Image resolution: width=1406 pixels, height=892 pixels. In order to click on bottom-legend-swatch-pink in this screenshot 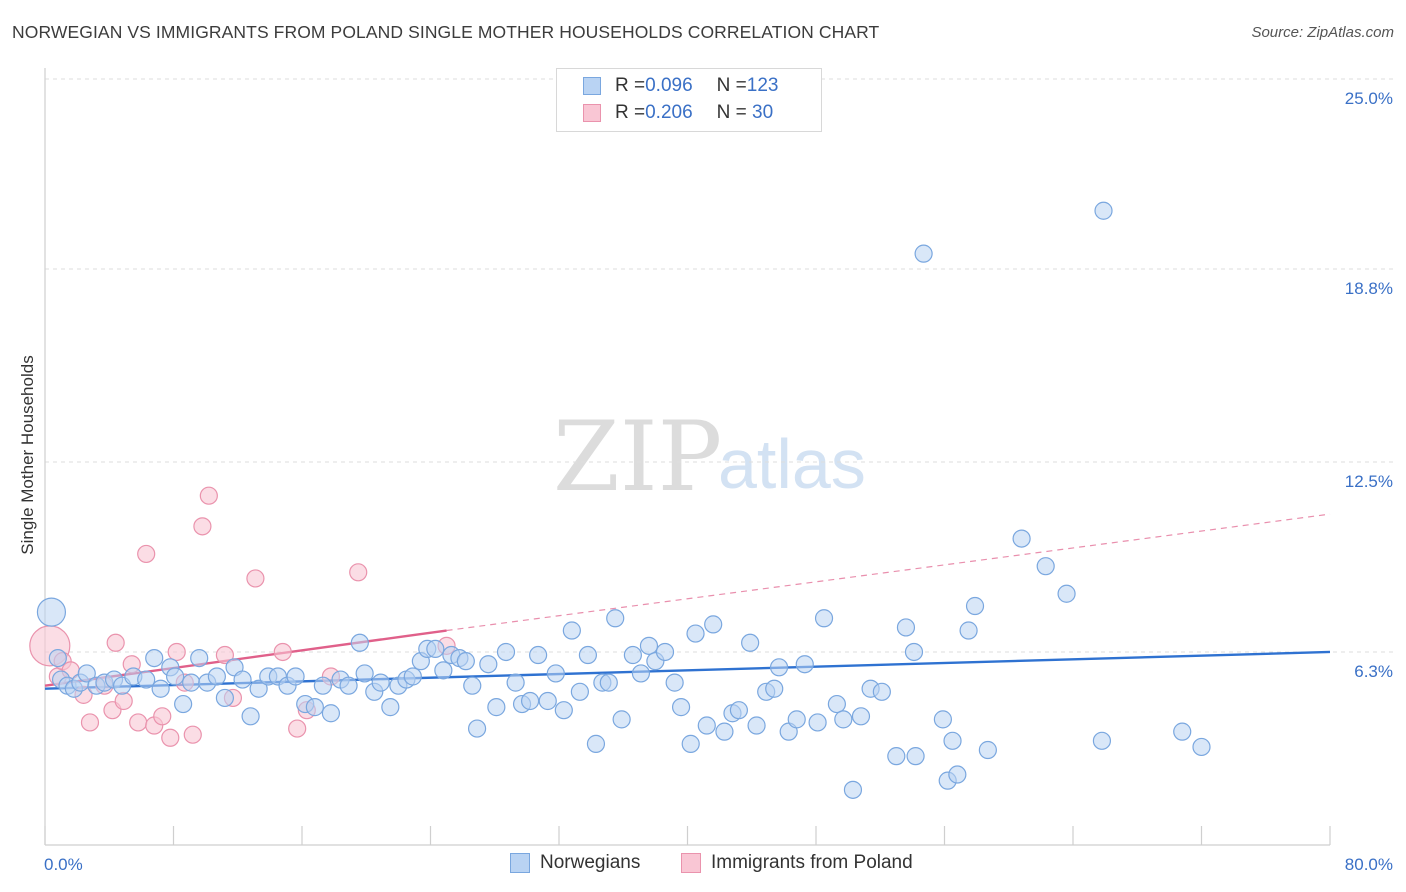, I will do `click(691, 863)`.